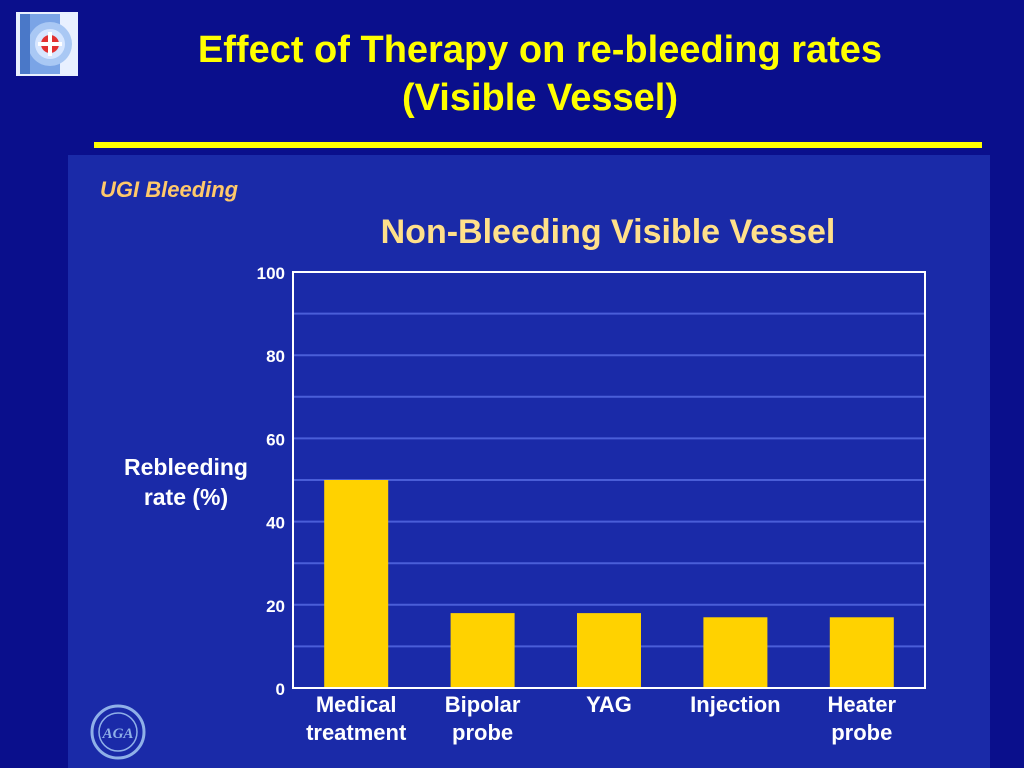  Describe the element at coordinates (483, 704) in the screenshot. I see `x-tick-label-line: Bipolar` at that location.